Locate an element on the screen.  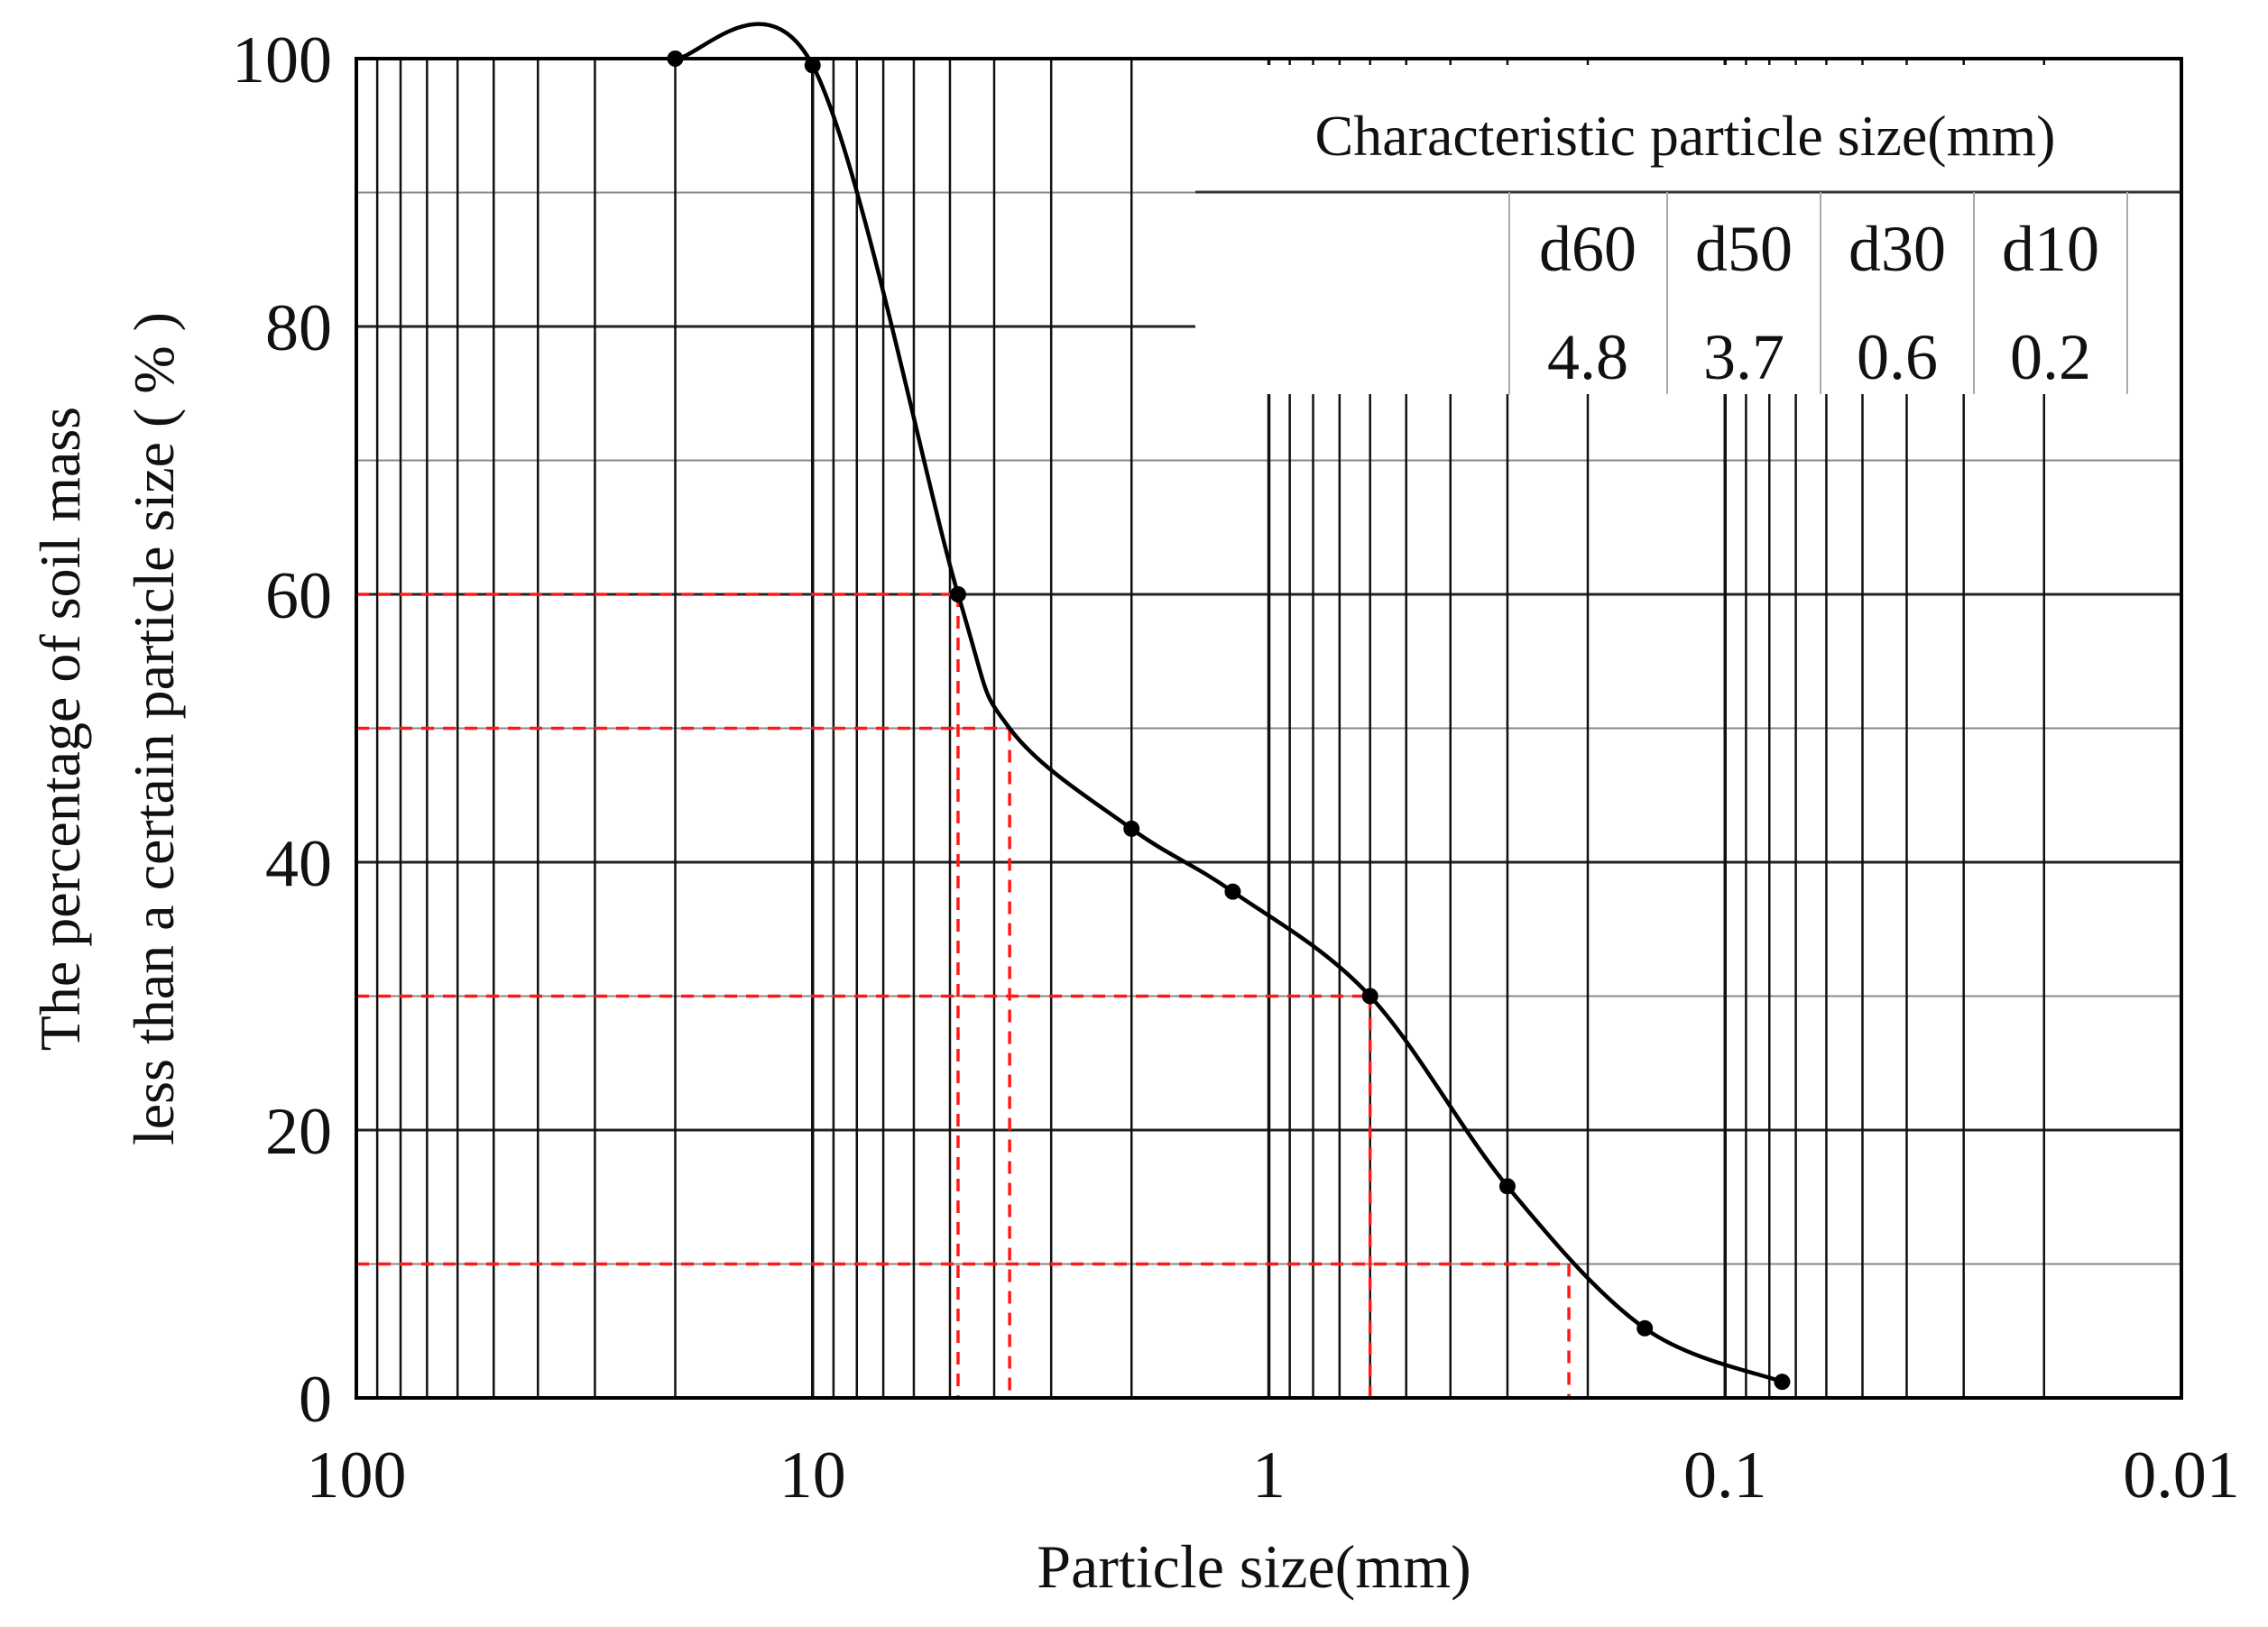
legend-table-background is located at coordinates (1688, 229).